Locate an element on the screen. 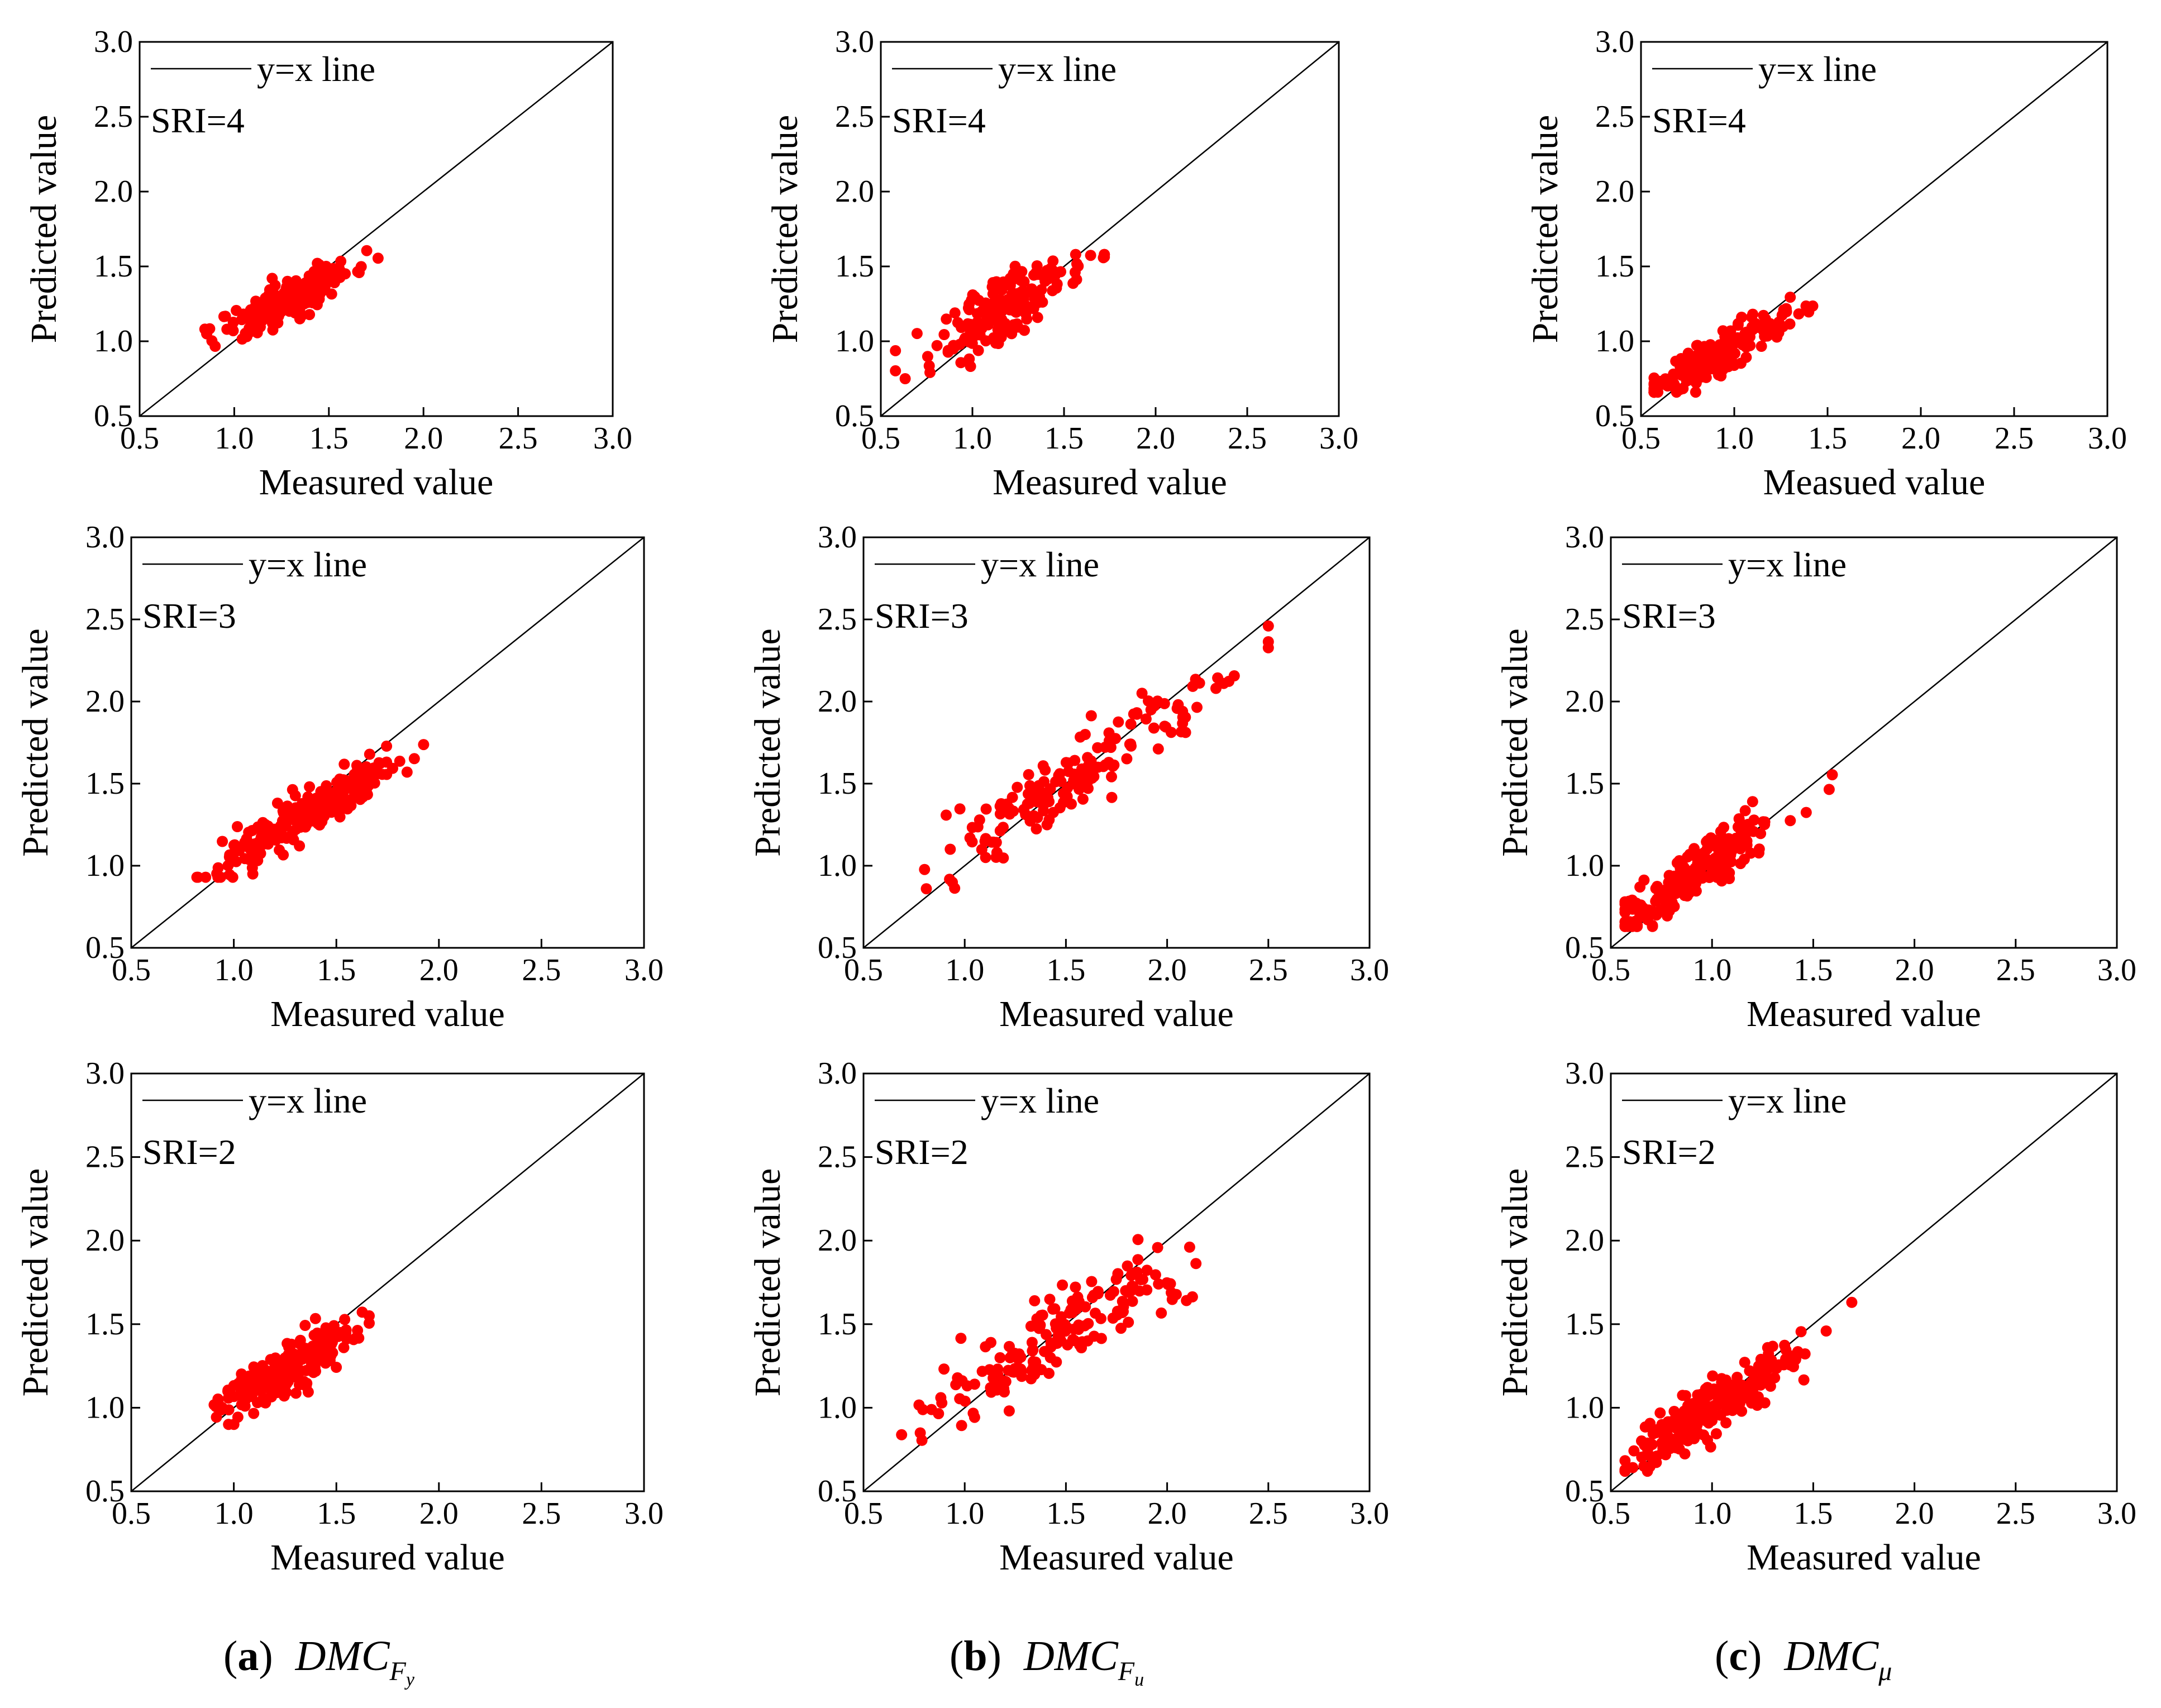 The image size is (2161, 1708). x-tick-label: 1.5 is located at coordinates (336, 970).